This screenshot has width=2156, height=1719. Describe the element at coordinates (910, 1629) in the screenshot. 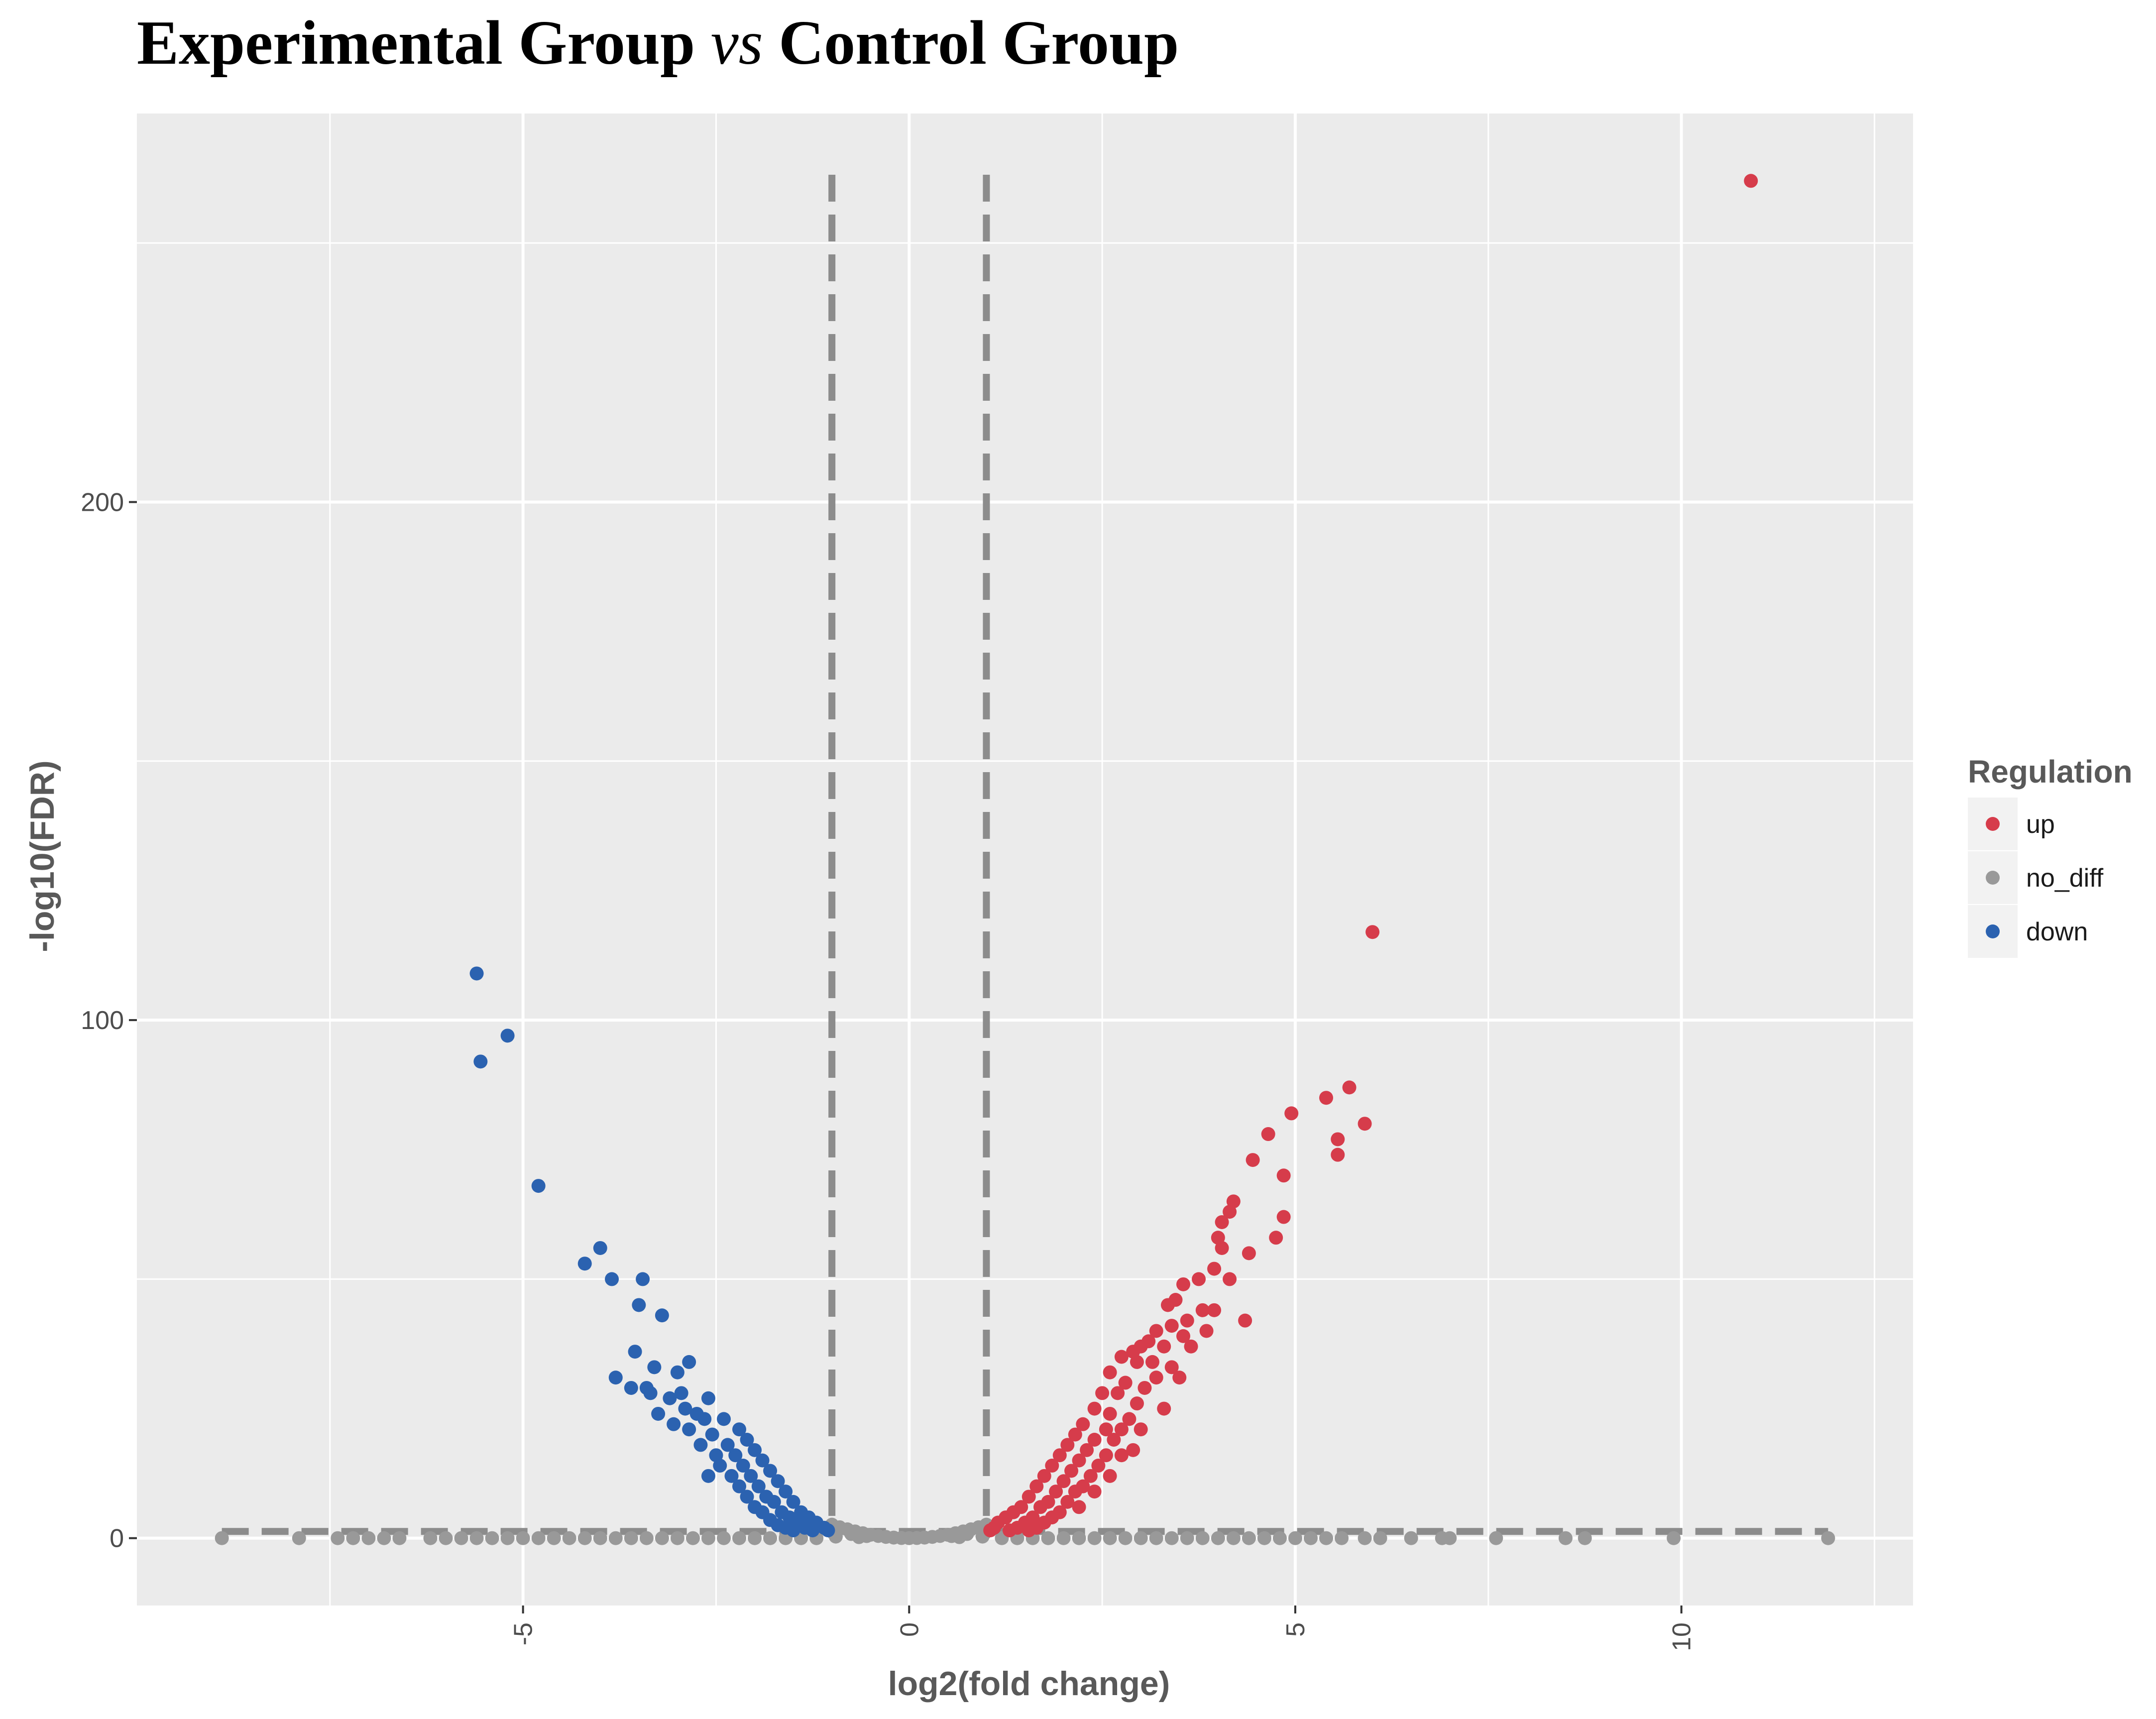

I see `x-tick-label: 0` at that location.